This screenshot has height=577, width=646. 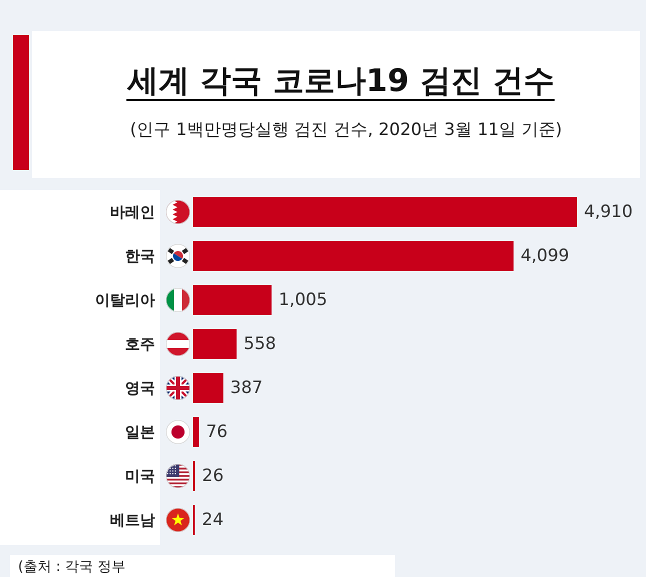 What do you see at coordinates (217, 432) in the screenshot?
I see `data-label: 76` at bounding box center [217, 432].